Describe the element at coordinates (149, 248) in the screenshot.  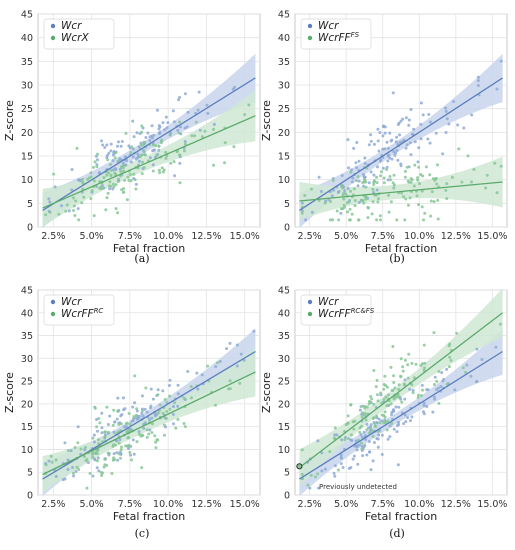
I see `x-axis-label: Fetal fraction` at that location.